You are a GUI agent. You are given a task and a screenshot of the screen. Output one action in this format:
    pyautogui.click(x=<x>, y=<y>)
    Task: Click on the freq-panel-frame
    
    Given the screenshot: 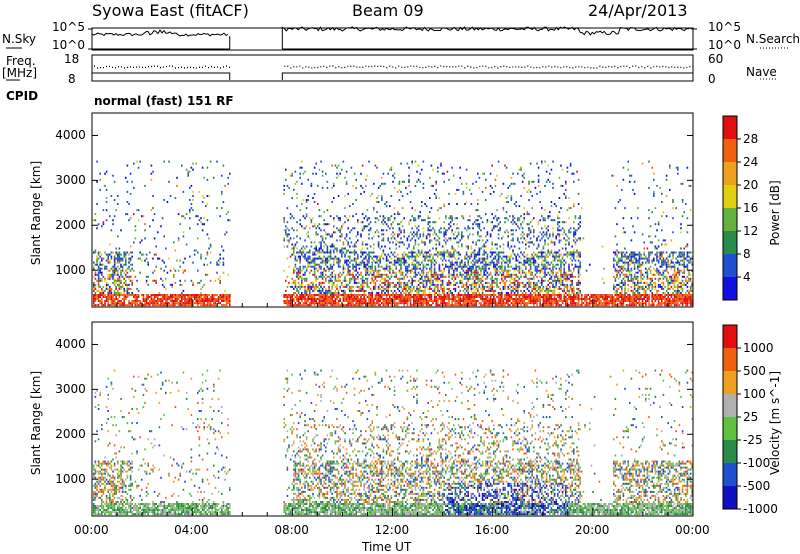 What is the action you would take?
    pyautogui.click(x=392, y=68)
    